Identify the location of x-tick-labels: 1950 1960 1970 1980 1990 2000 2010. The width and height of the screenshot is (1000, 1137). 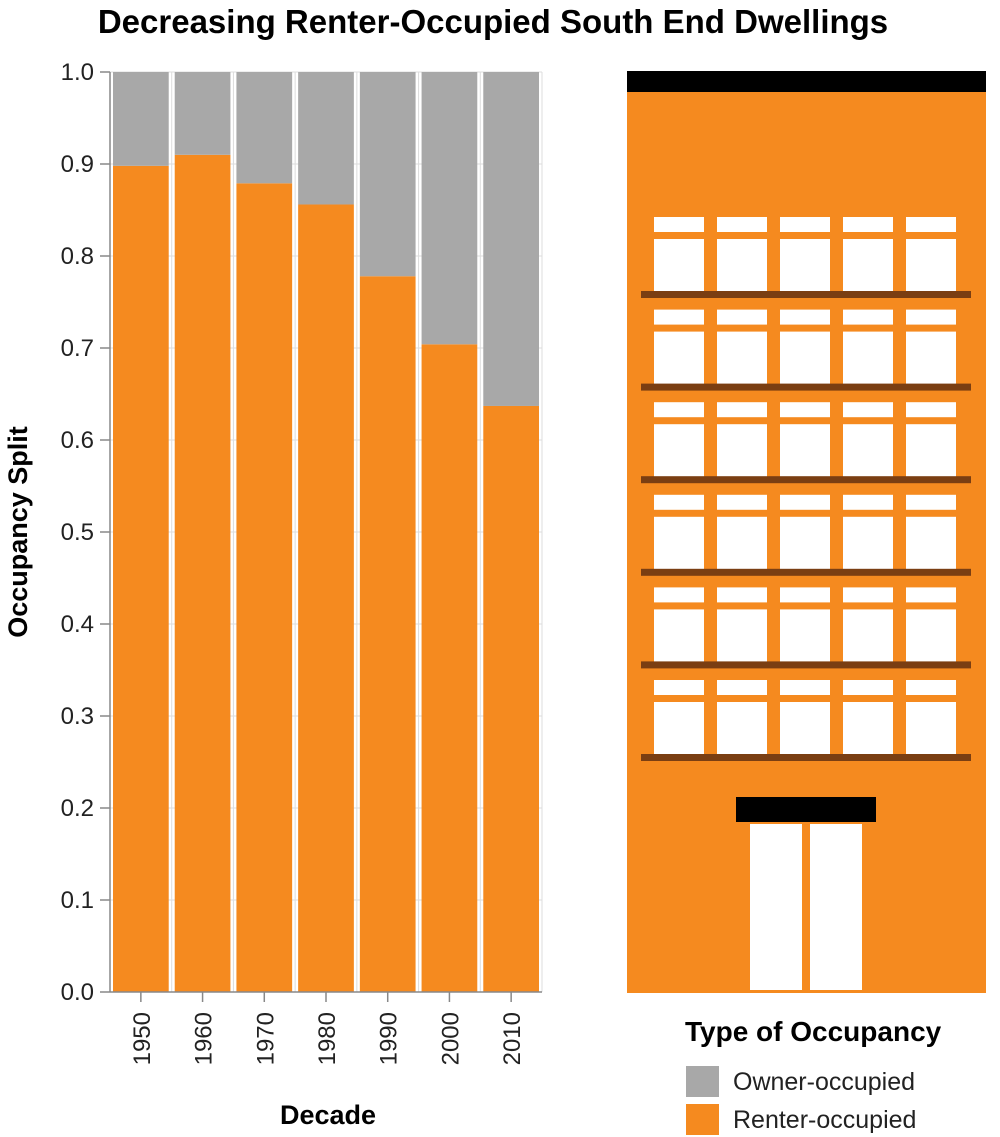
(327, 1038).